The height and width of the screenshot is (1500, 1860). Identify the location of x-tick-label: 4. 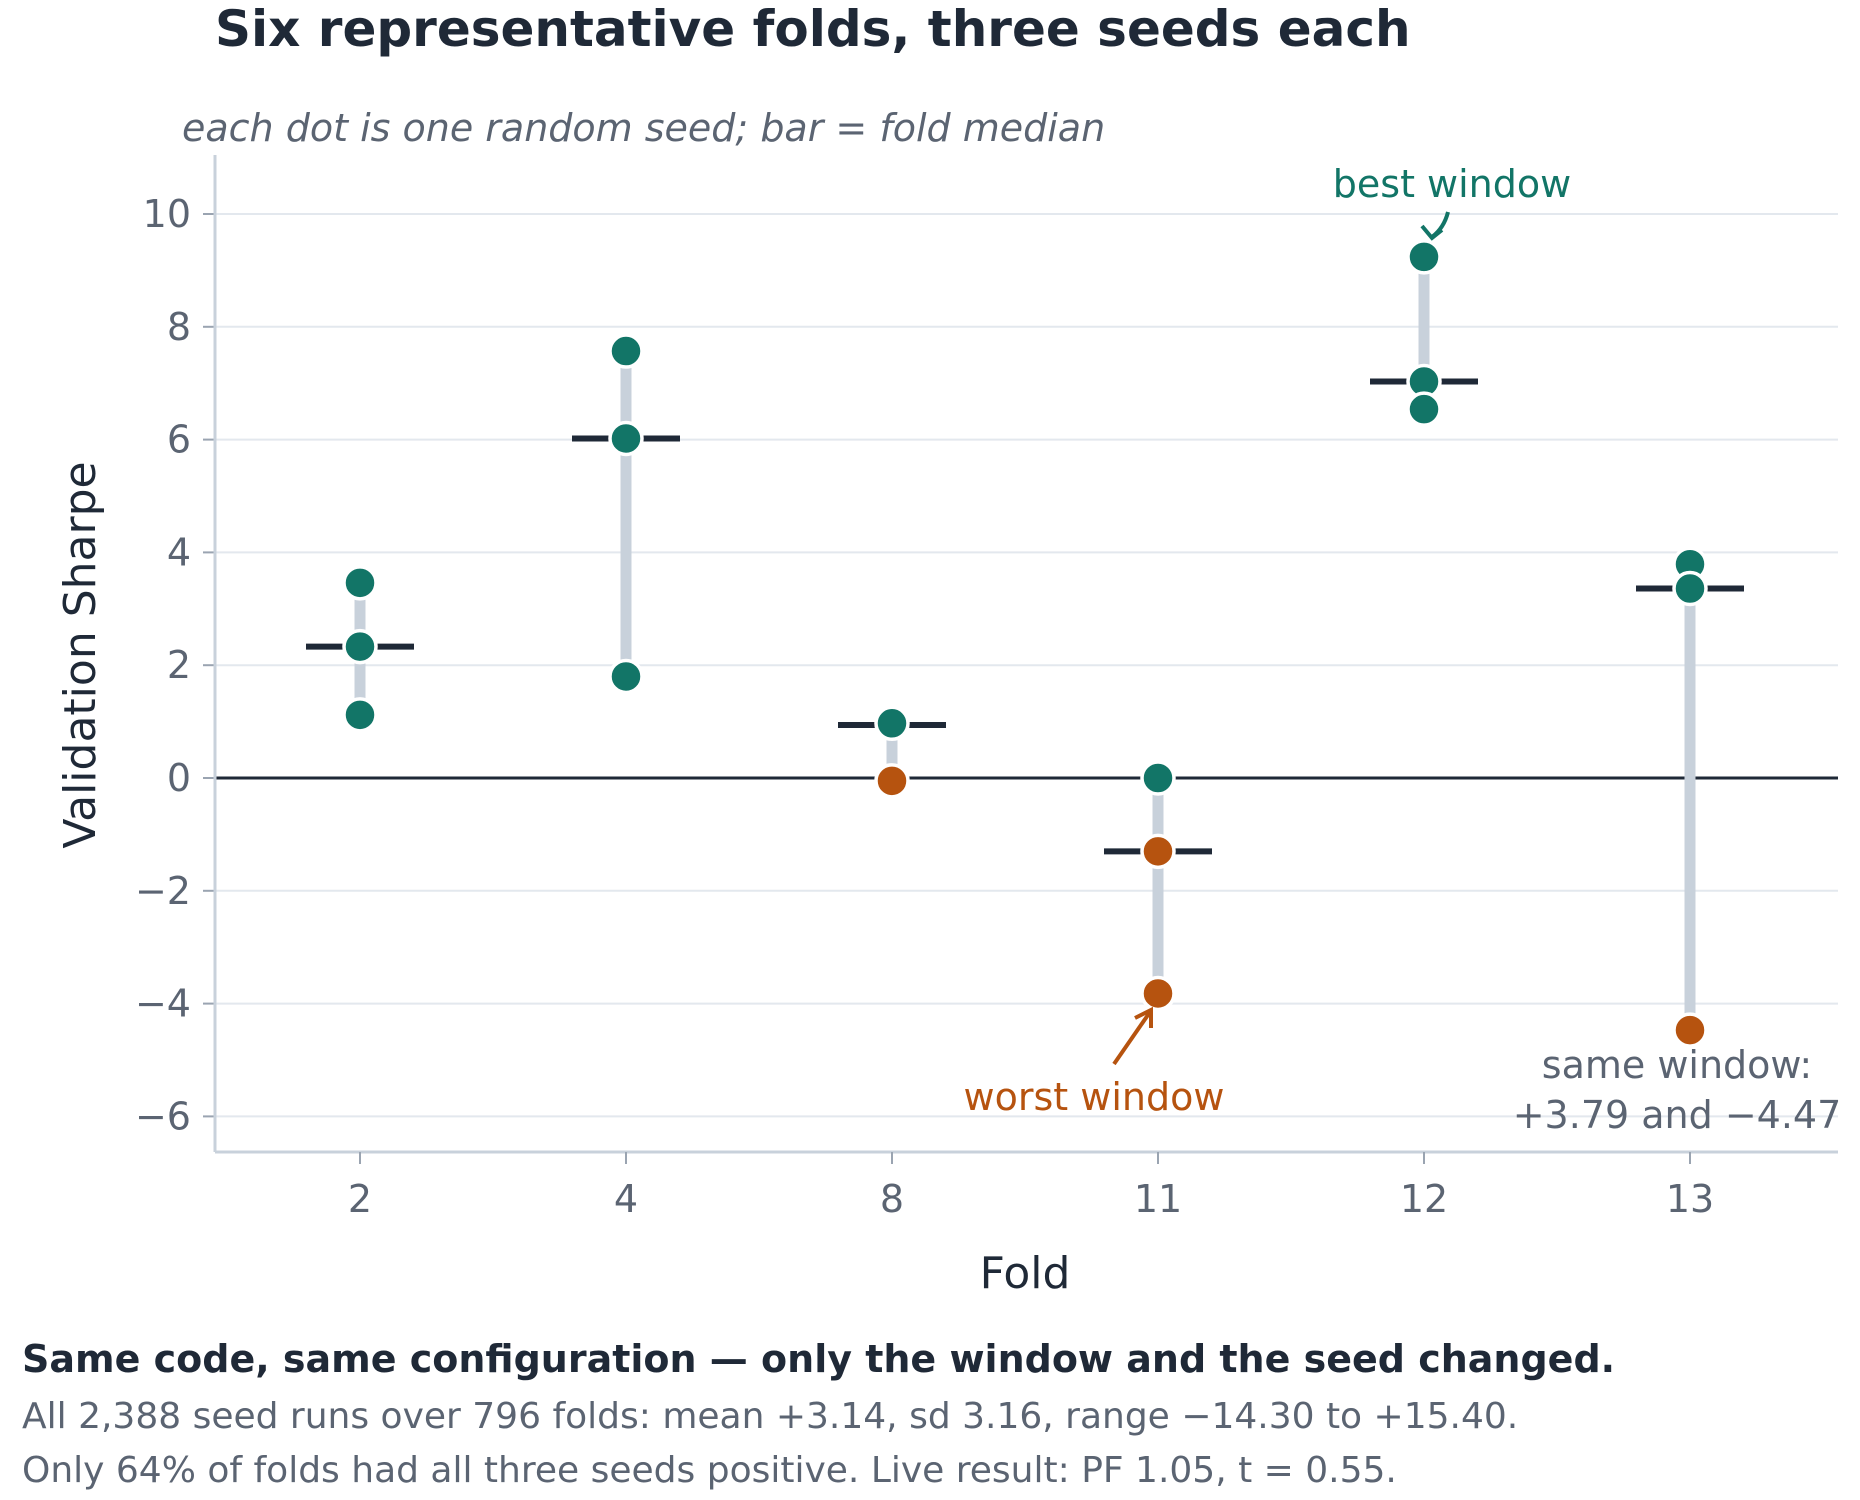
(626, 1199).